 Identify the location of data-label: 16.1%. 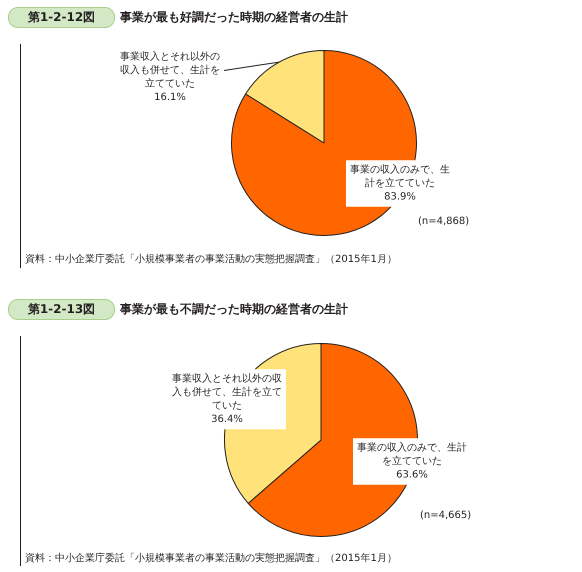
(170, 98).